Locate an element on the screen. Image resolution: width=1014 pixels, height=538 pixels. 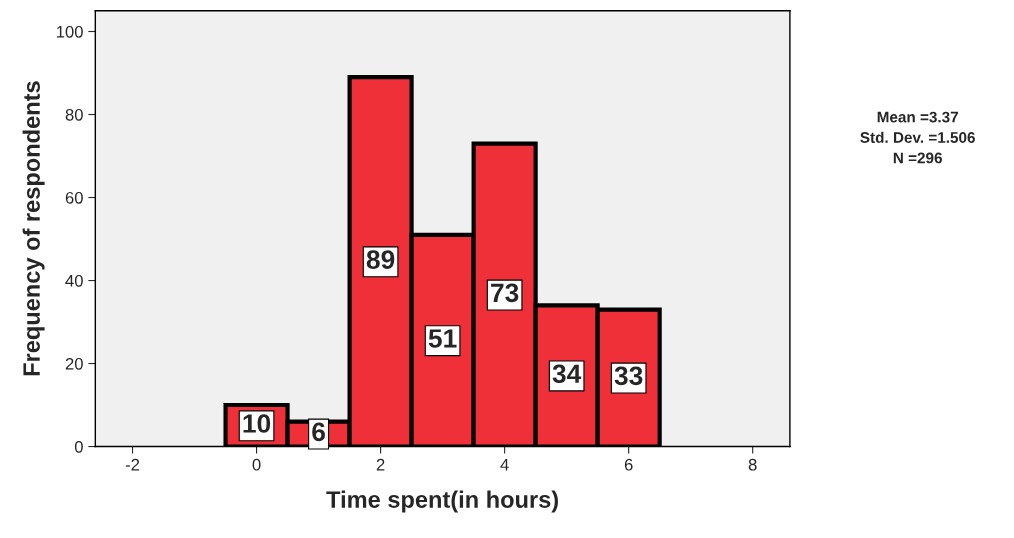
x-tick-label: 0 is located at coordinates (256, 464).